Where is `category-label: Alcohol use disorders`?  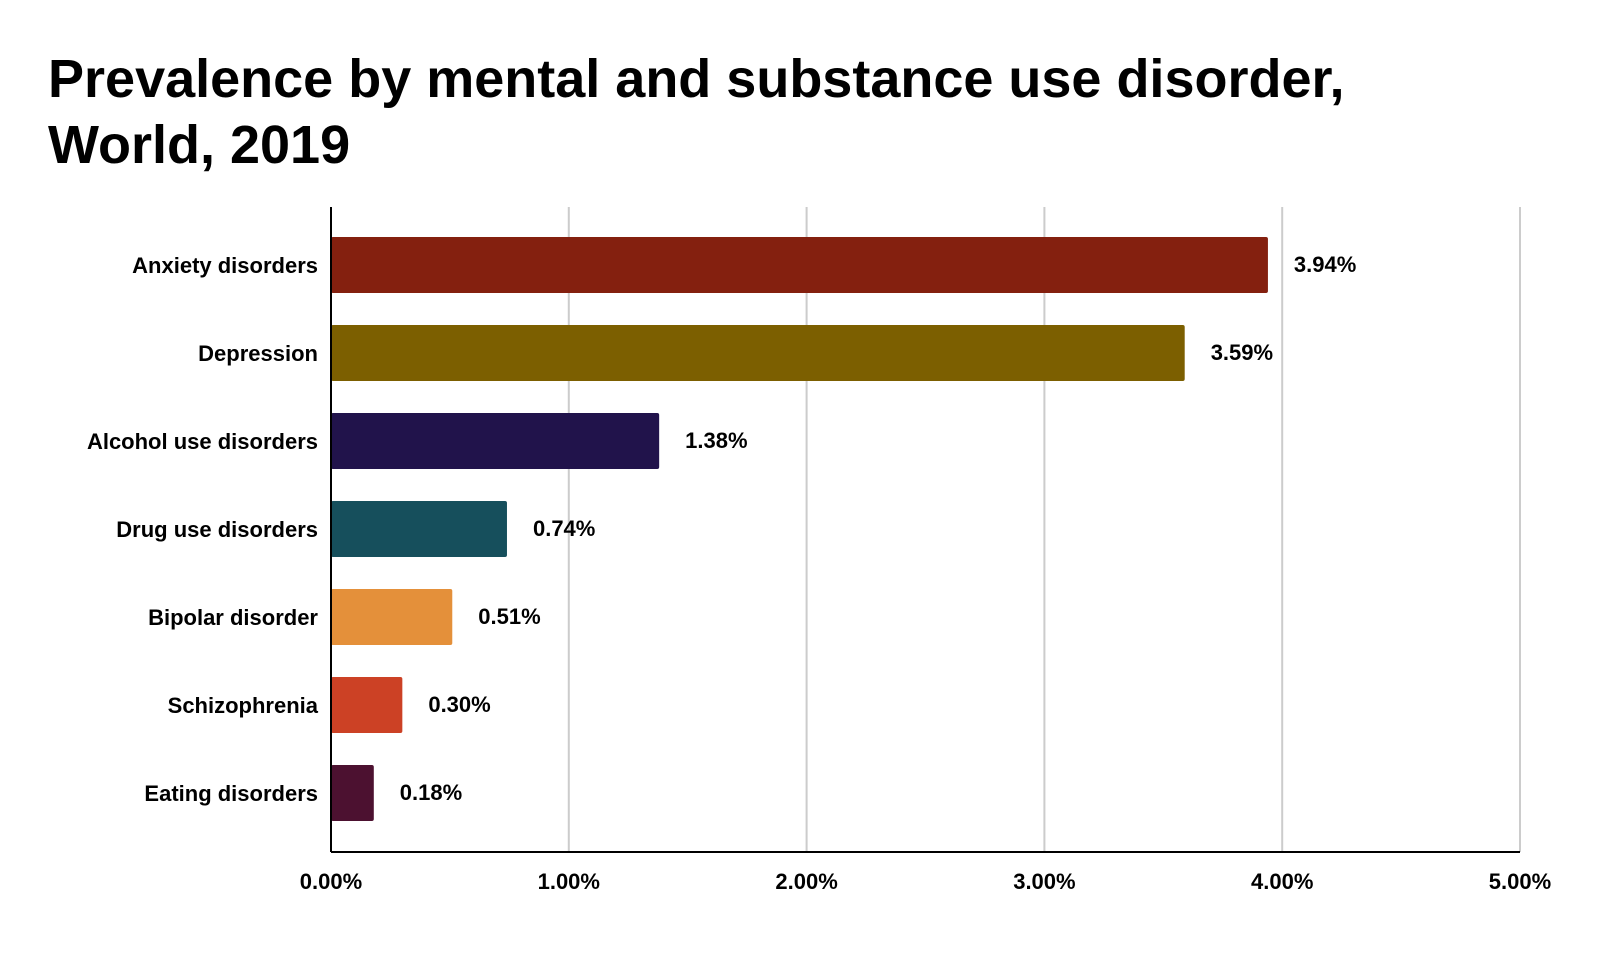
category-label: Alcohol use disorders is located at coordinates (202, 441).